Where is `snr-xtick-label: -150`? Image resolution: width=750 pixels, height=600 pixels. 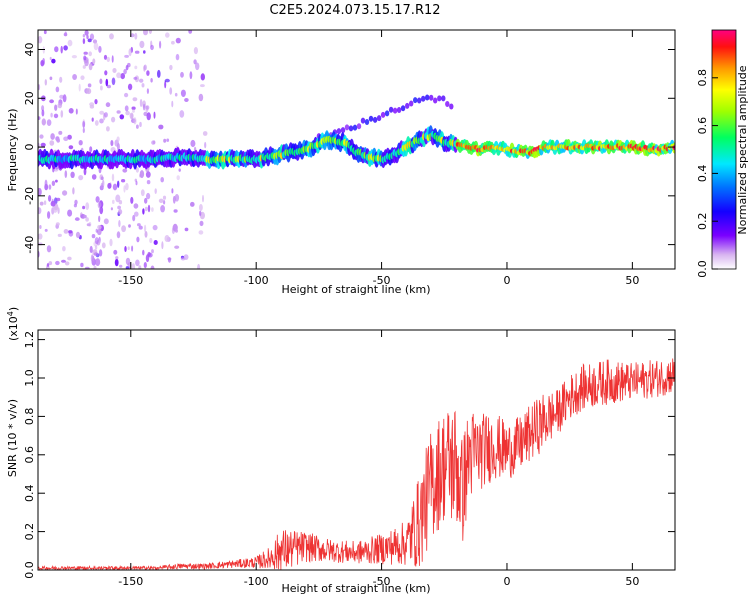
snr-xtick-label: -150 is located at coordinates (130, 581).